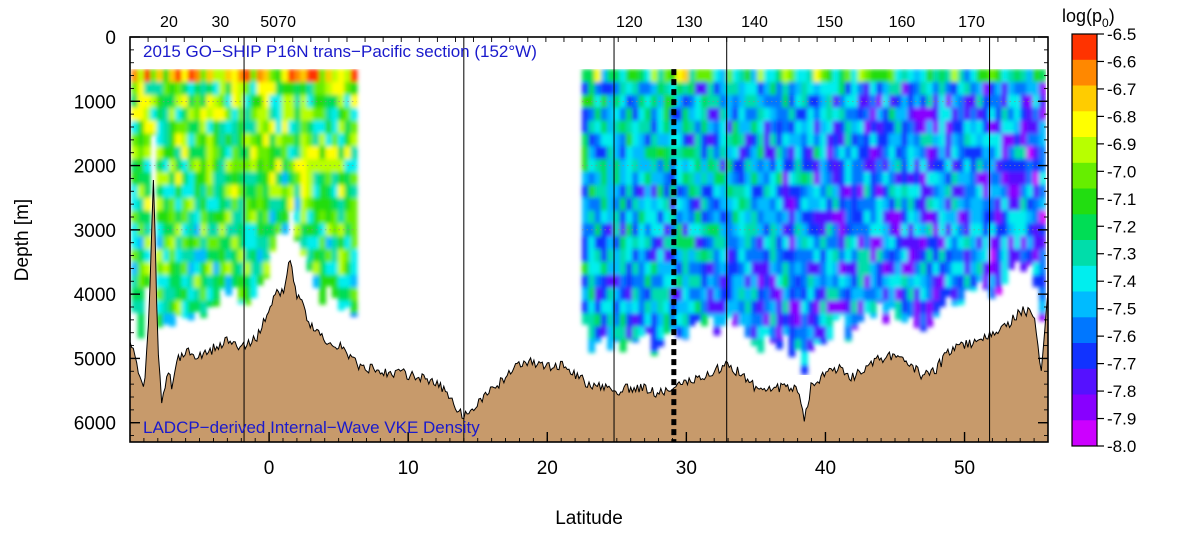 This screenshot has width=1177, height=536. Describe the element at coordinates (269, 468) in the screenshot. I see `x-tick-label: 0` at that location.